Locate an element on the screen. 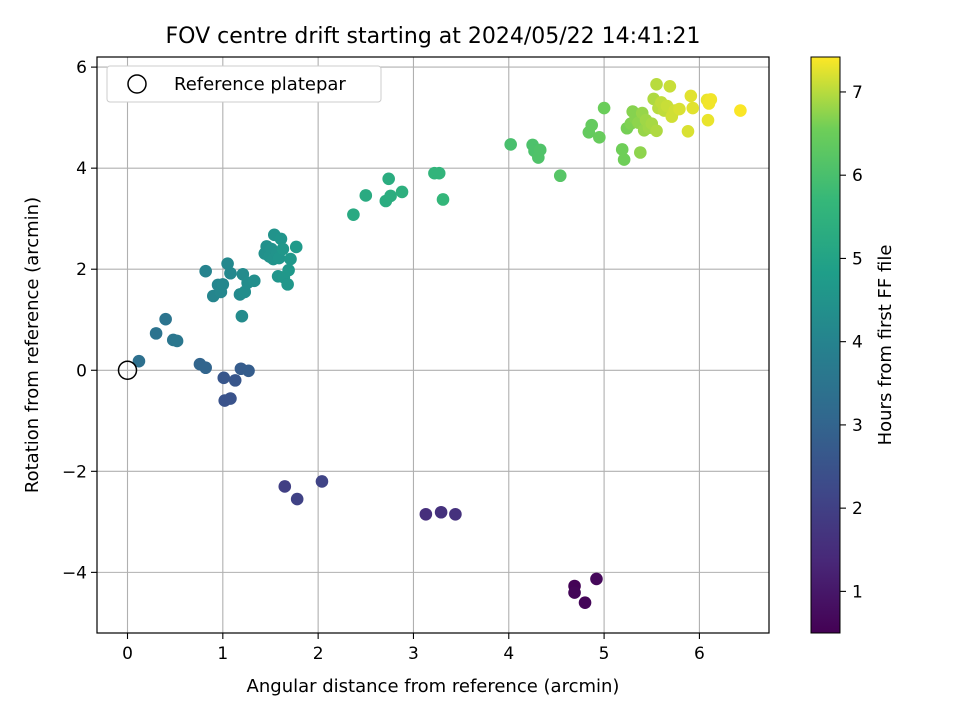 The width and height of the screenshot is (960, 720). x-tick-label: 1 is located at coordinates (222, 654).